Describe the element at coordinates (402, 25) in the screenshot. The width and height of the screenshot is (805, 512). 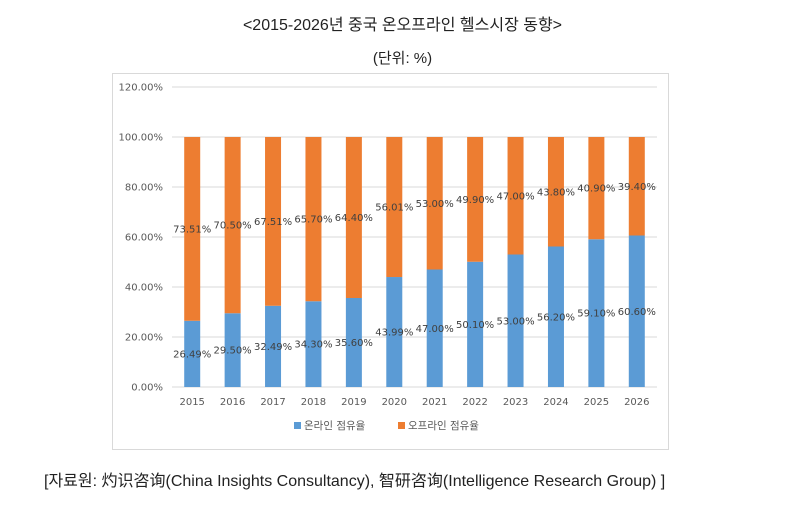
I see `chart-title: <2015-2026년 중국 온오프라인 헬스시장 동향>` at that location.